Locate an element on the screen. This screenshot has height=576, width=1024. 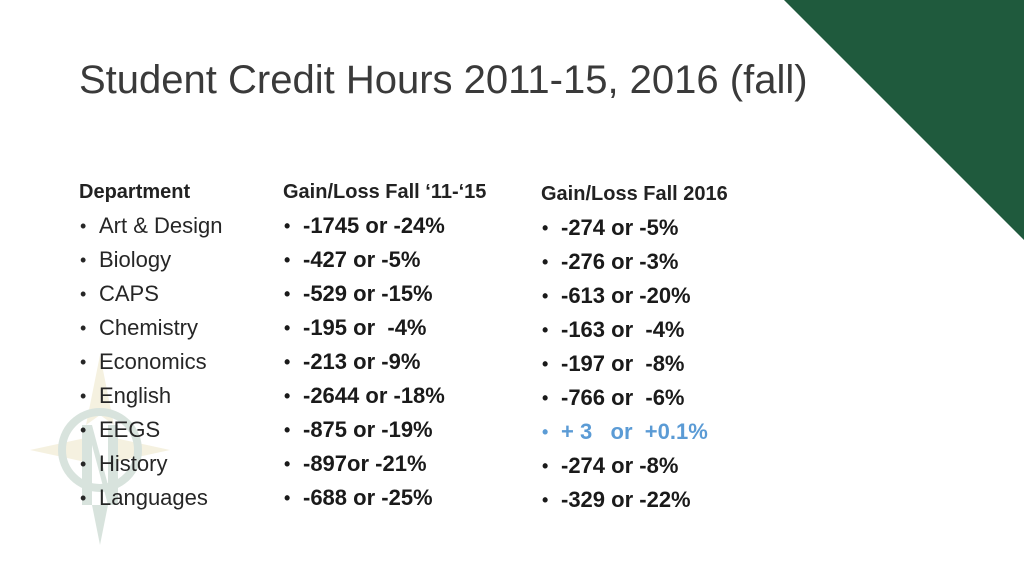
department-header: Department is located at coordinates (135, 192).